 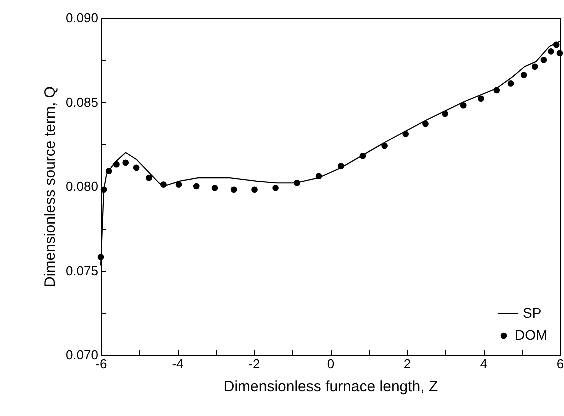 What do you see at coordinates (82, 18) in the screenshot?
I see `y-tick-label: 0.090` at bounding box center [82, 18].